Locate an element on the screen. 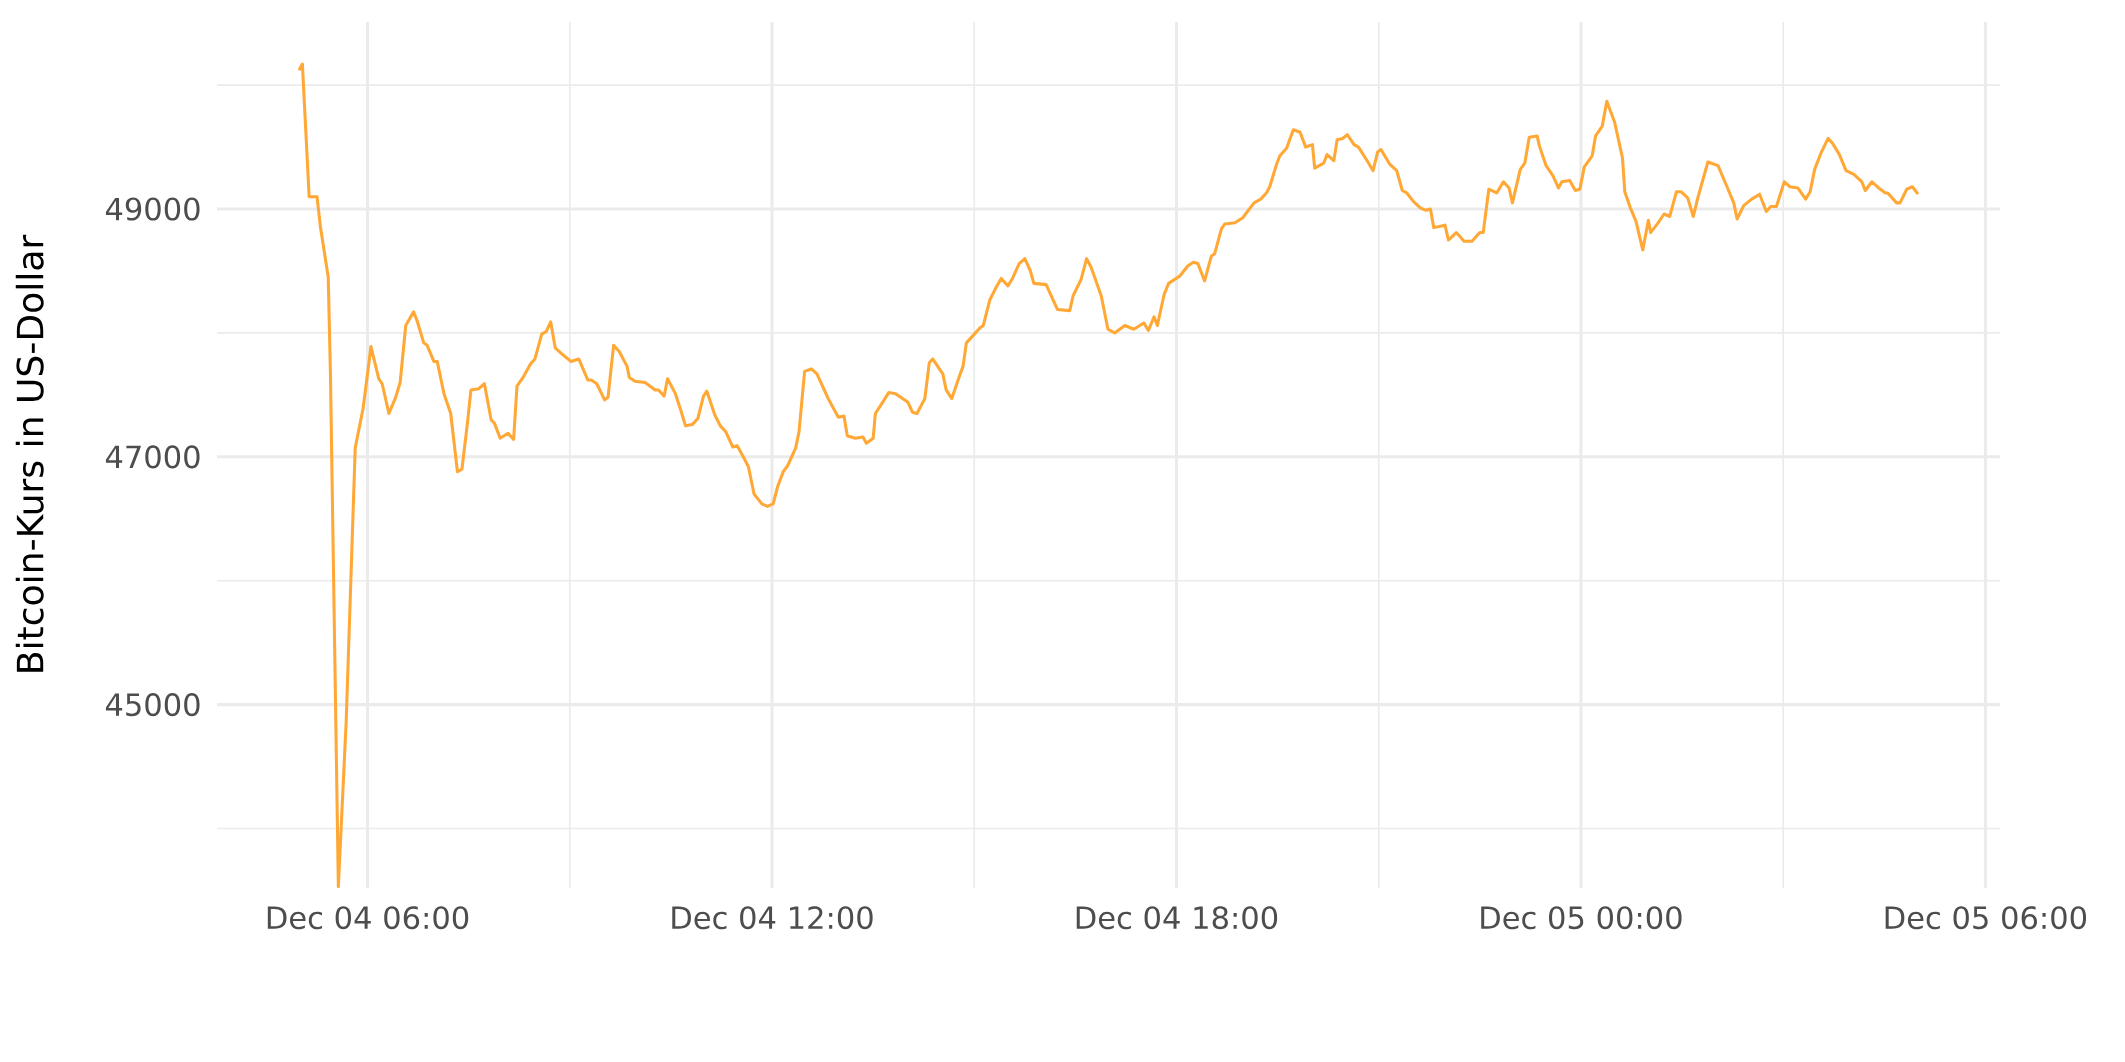 This screenshot has width=2125, height=1062. x-tick-label: Dec 05 00:00 is located at coordinates (1581, 918).